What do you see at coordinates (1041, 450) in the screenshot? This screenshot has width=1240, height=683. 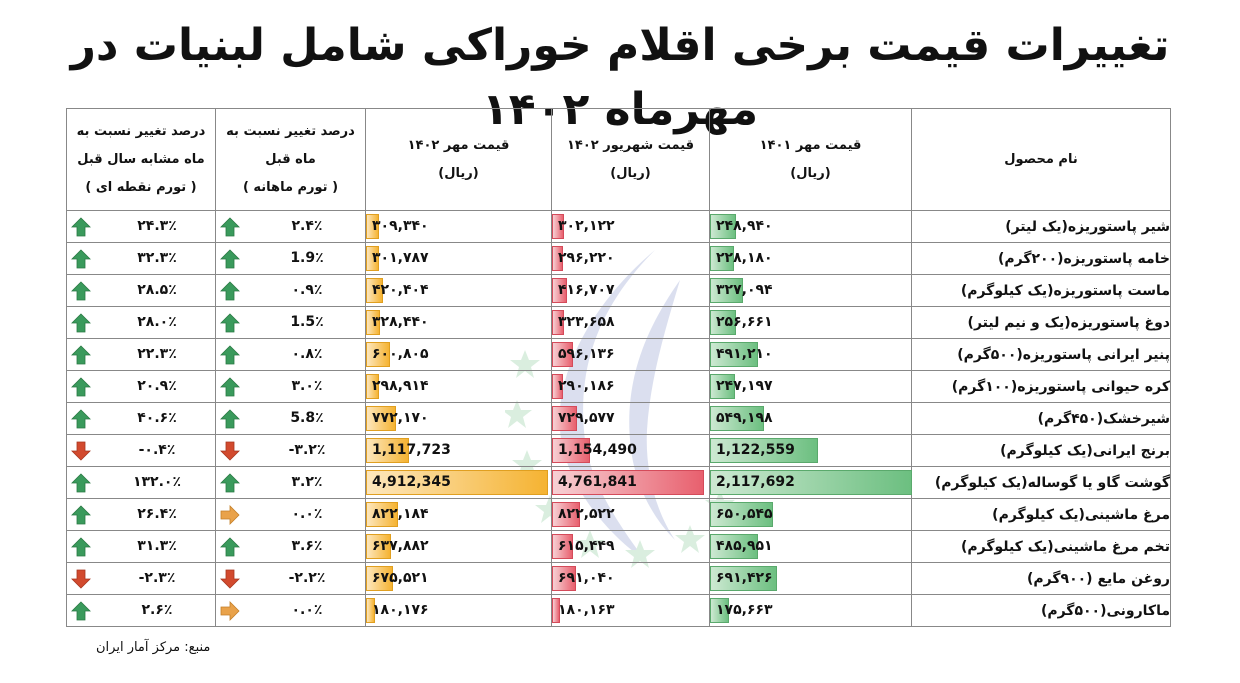 I see `product-name: برنج ایرانی(یک کیلوگرم)` at bounding box center [1041, 450].